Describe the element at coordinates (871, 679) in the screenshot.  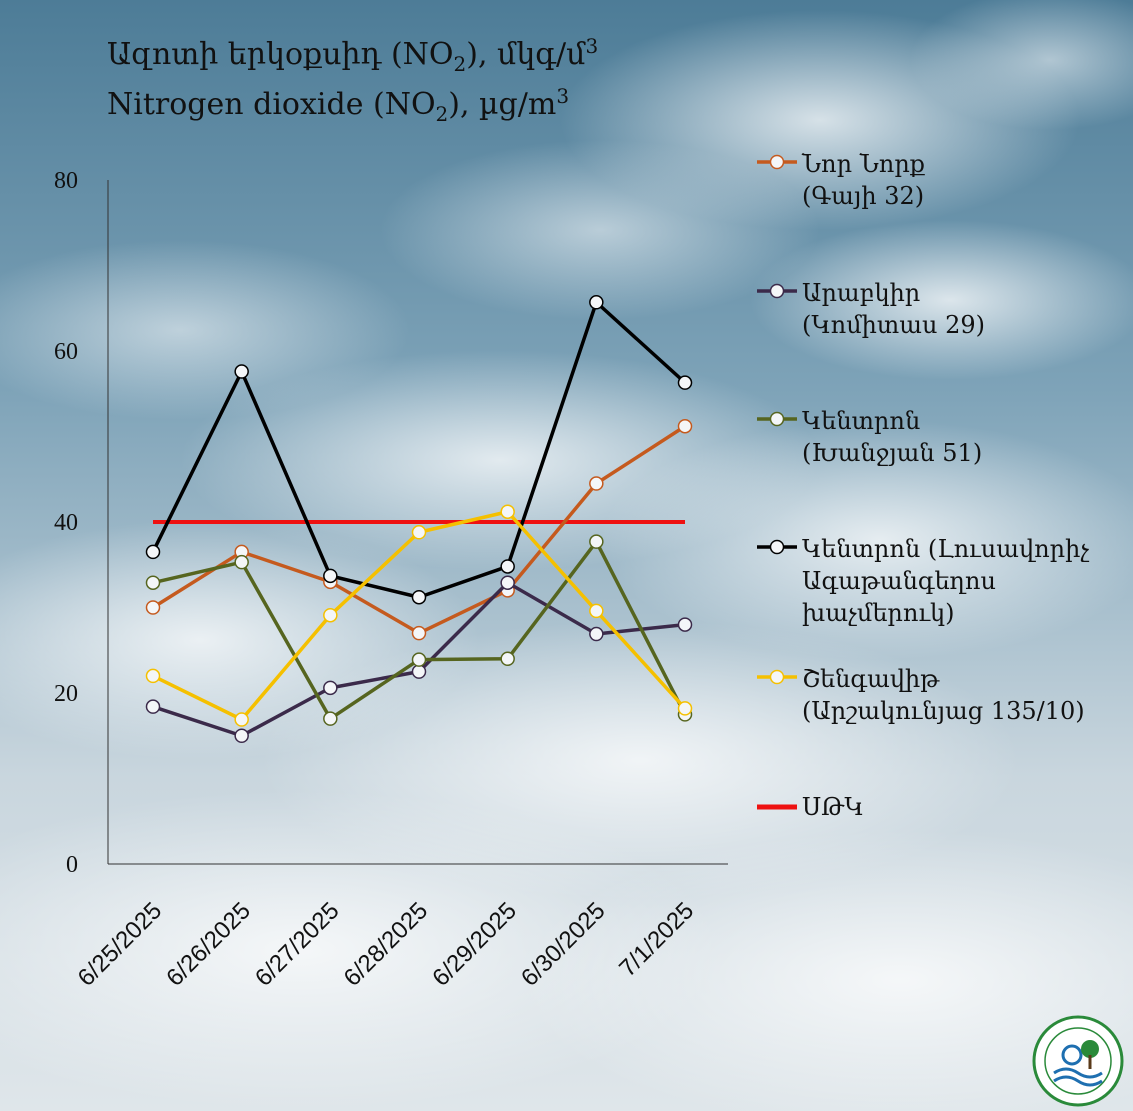
I see `legend-label-line: Շենգավիթ` at that location.